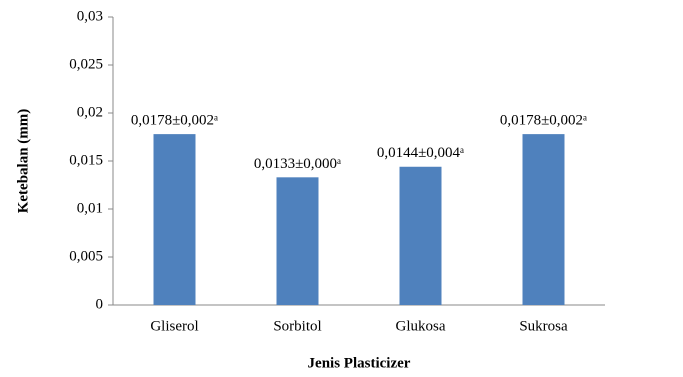 The height and width of the screenshot is (377, 683). I want to click on x-tick-label: Gliserol, so click(174, 326).